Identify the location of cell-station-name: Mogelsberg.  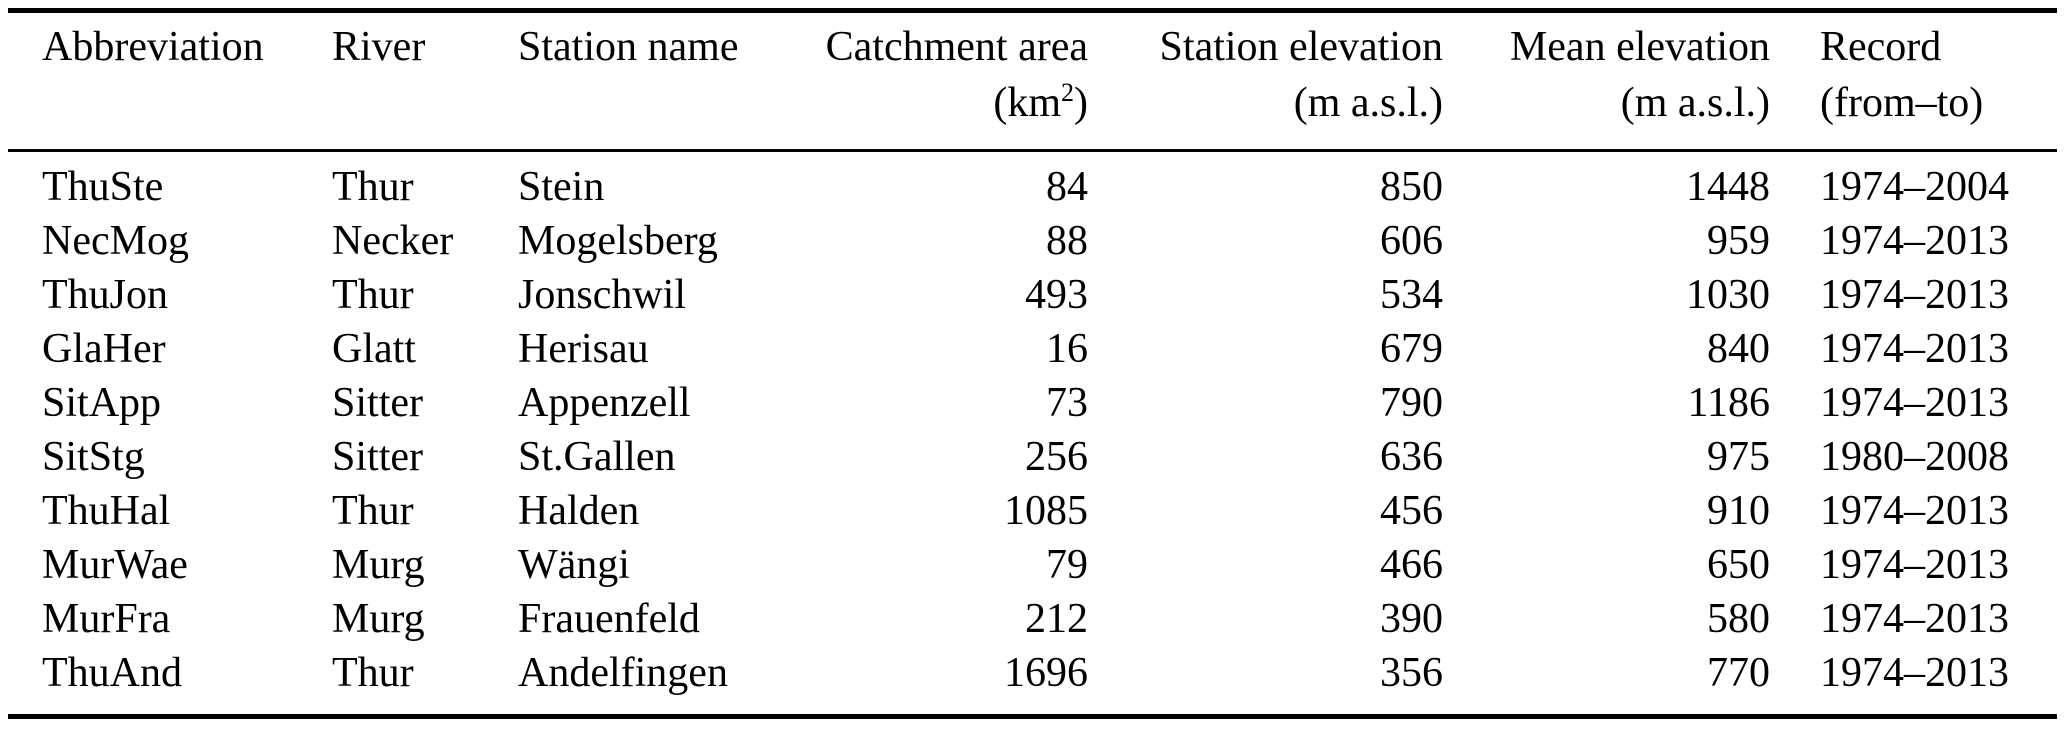
(618, 241).